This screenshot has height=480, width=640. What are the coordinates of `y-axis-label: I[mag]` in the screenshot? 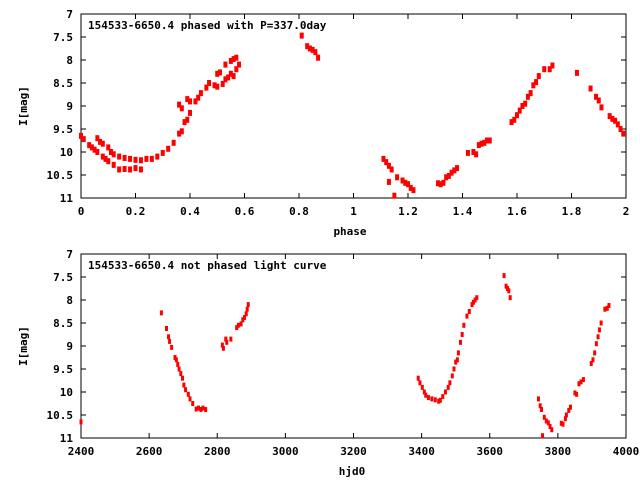 It's located at (23, 106).